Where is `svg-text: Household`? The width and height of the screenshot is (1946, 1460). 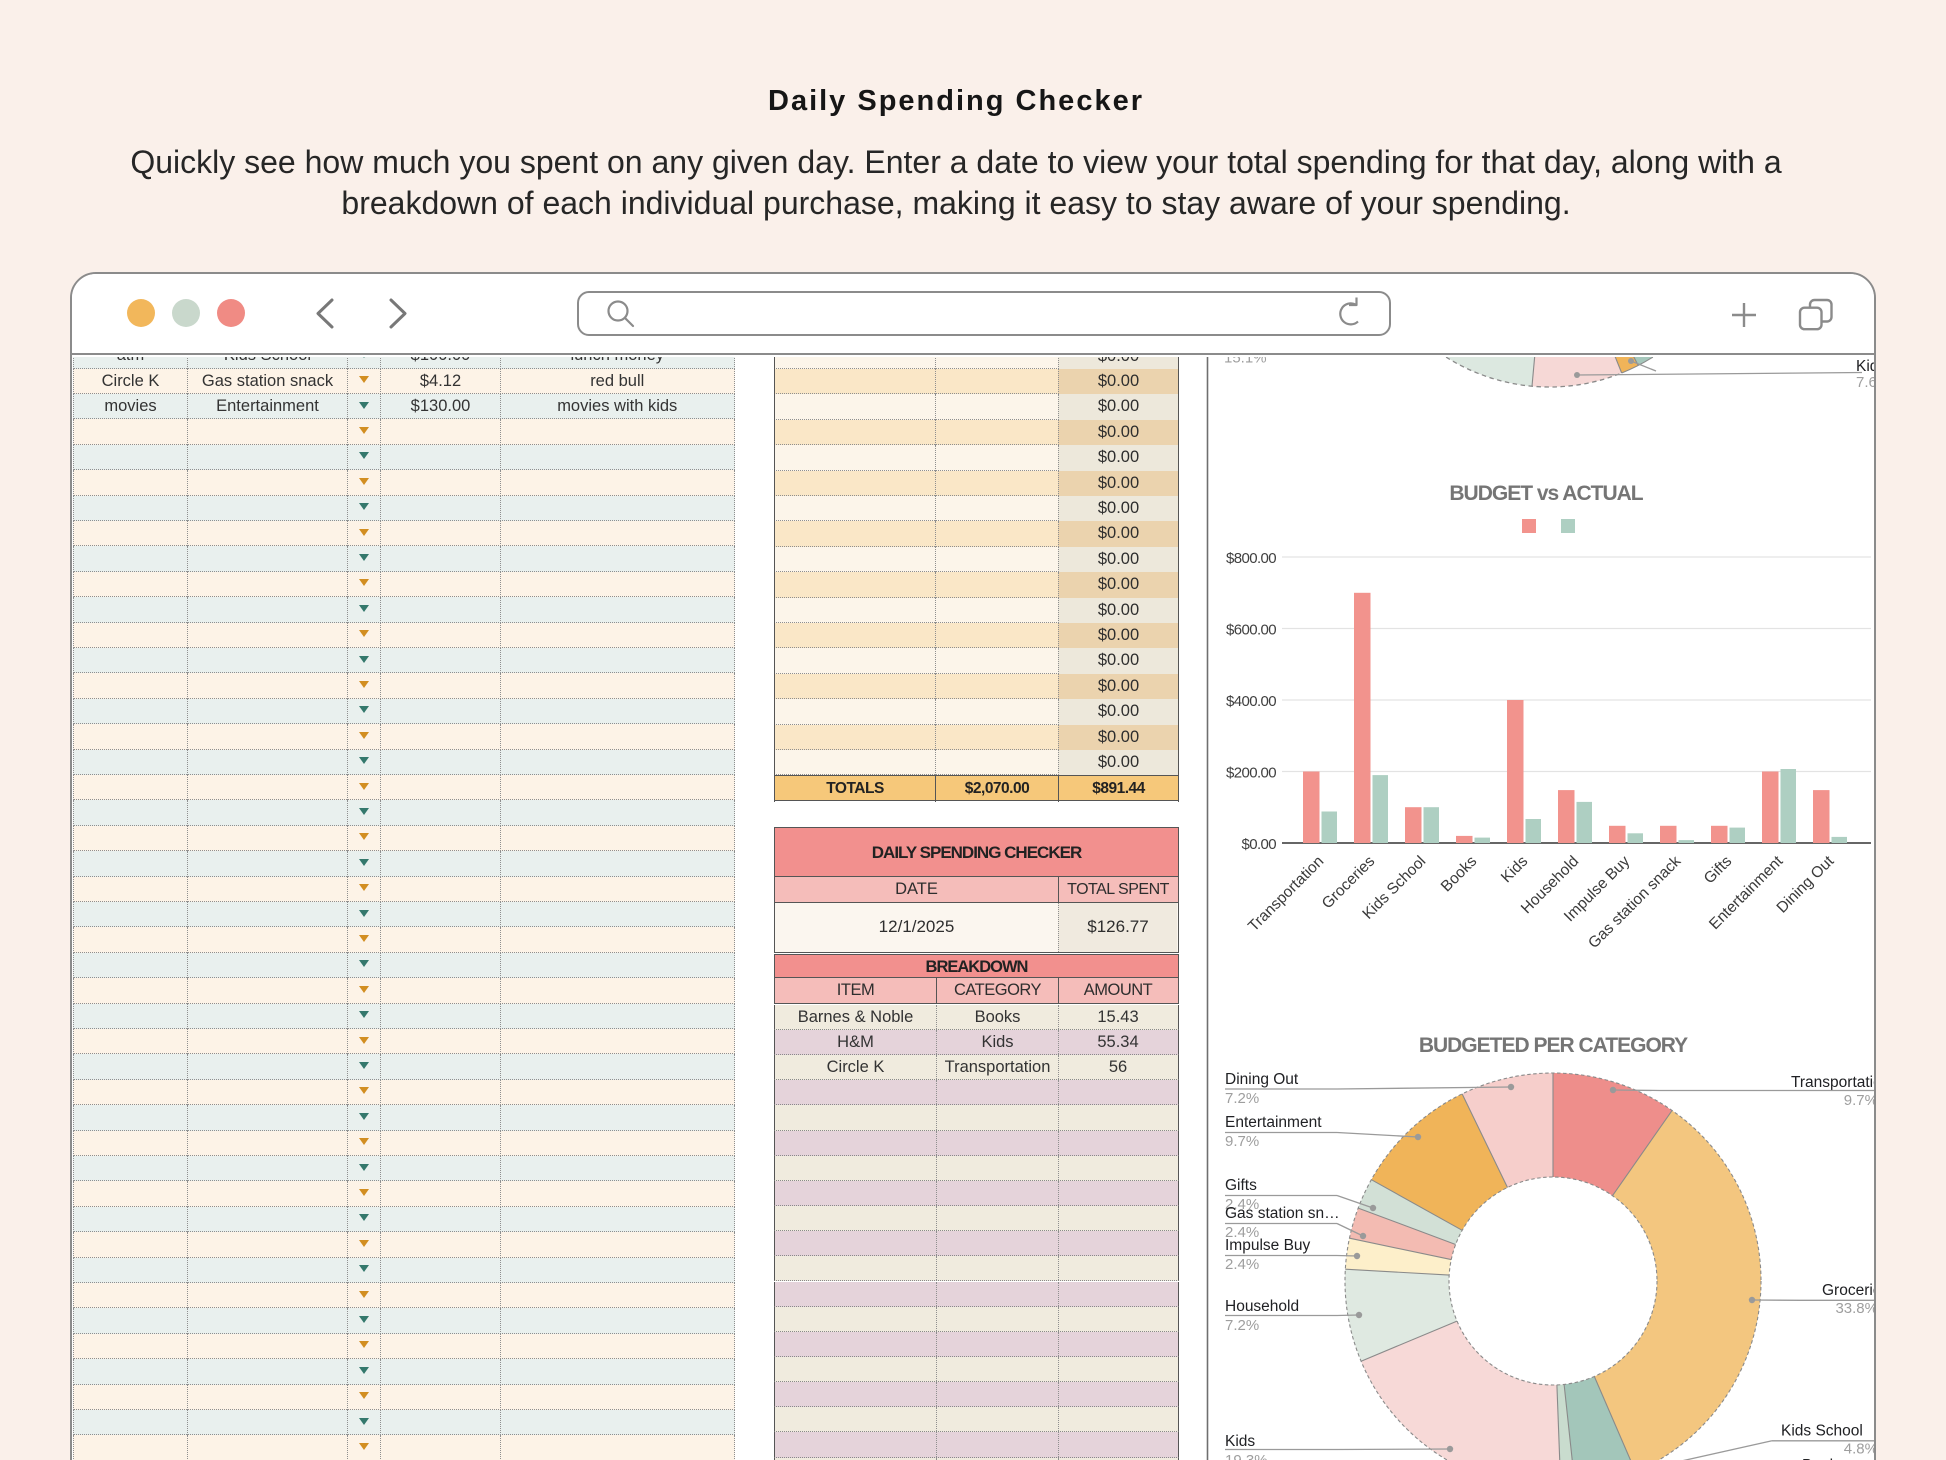
svg-text: Household is located at coordinates (1262, 1306).